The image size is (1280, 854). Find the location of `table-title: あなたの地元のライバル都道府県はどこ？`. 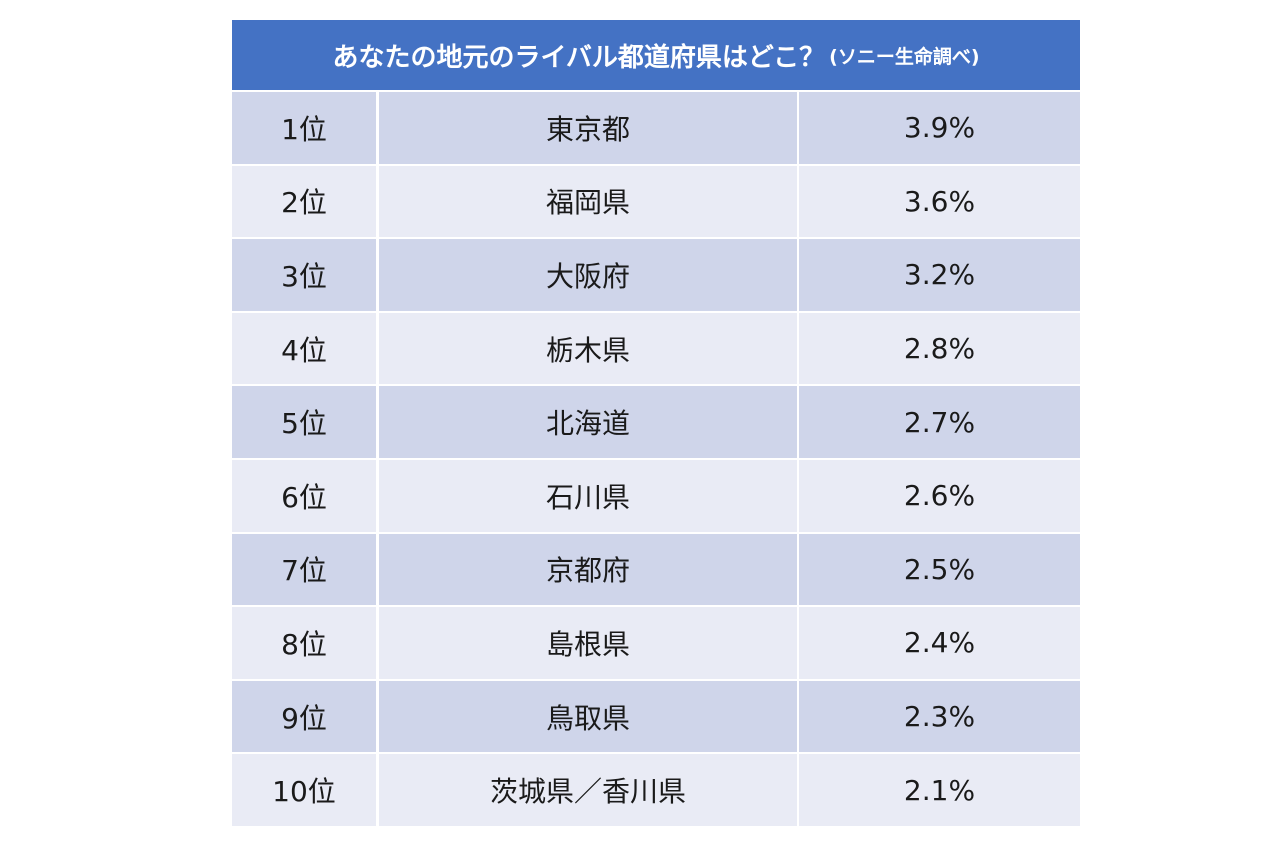

table-title: あなたの地元のライバル都道府県はどこ？ is located at coordinates (579, 57).